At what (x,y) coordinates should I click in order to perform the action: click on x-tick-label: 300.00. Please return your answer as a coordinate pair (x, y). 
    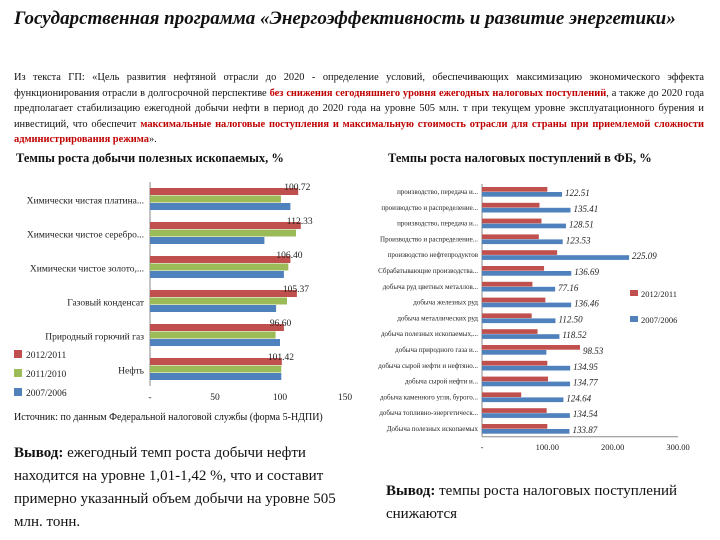
    Looking at the image, I should click on (677, 447).